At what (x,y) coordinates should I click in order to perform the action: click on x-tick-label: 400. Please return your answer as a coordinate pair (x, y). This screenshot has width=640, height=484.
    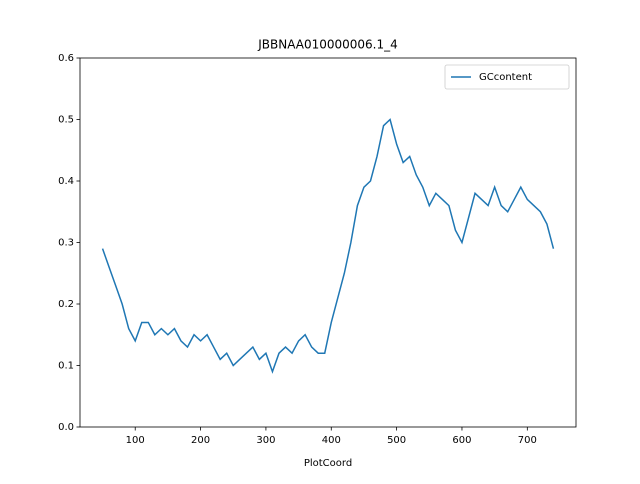
    Looking at the image, I should click on (331, 440).